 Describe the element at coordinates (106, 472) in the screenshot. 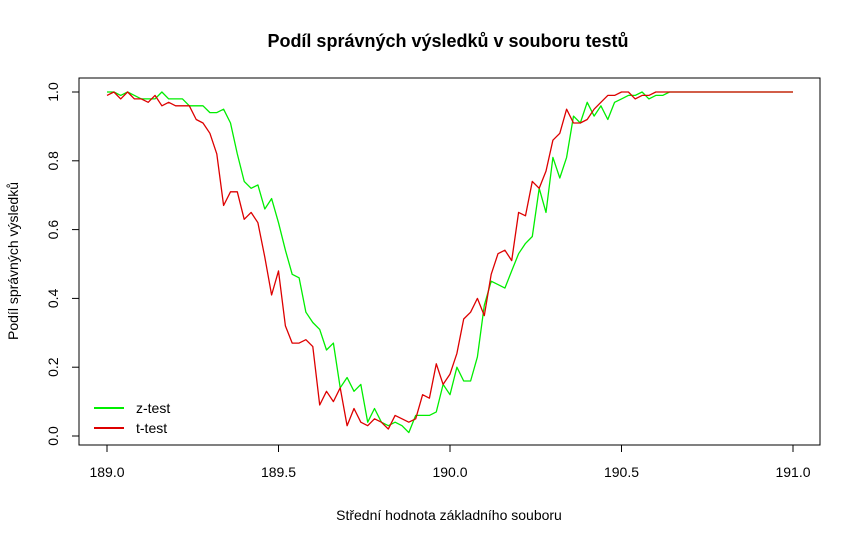

I see `x-tick-label: 189.0` at that location.